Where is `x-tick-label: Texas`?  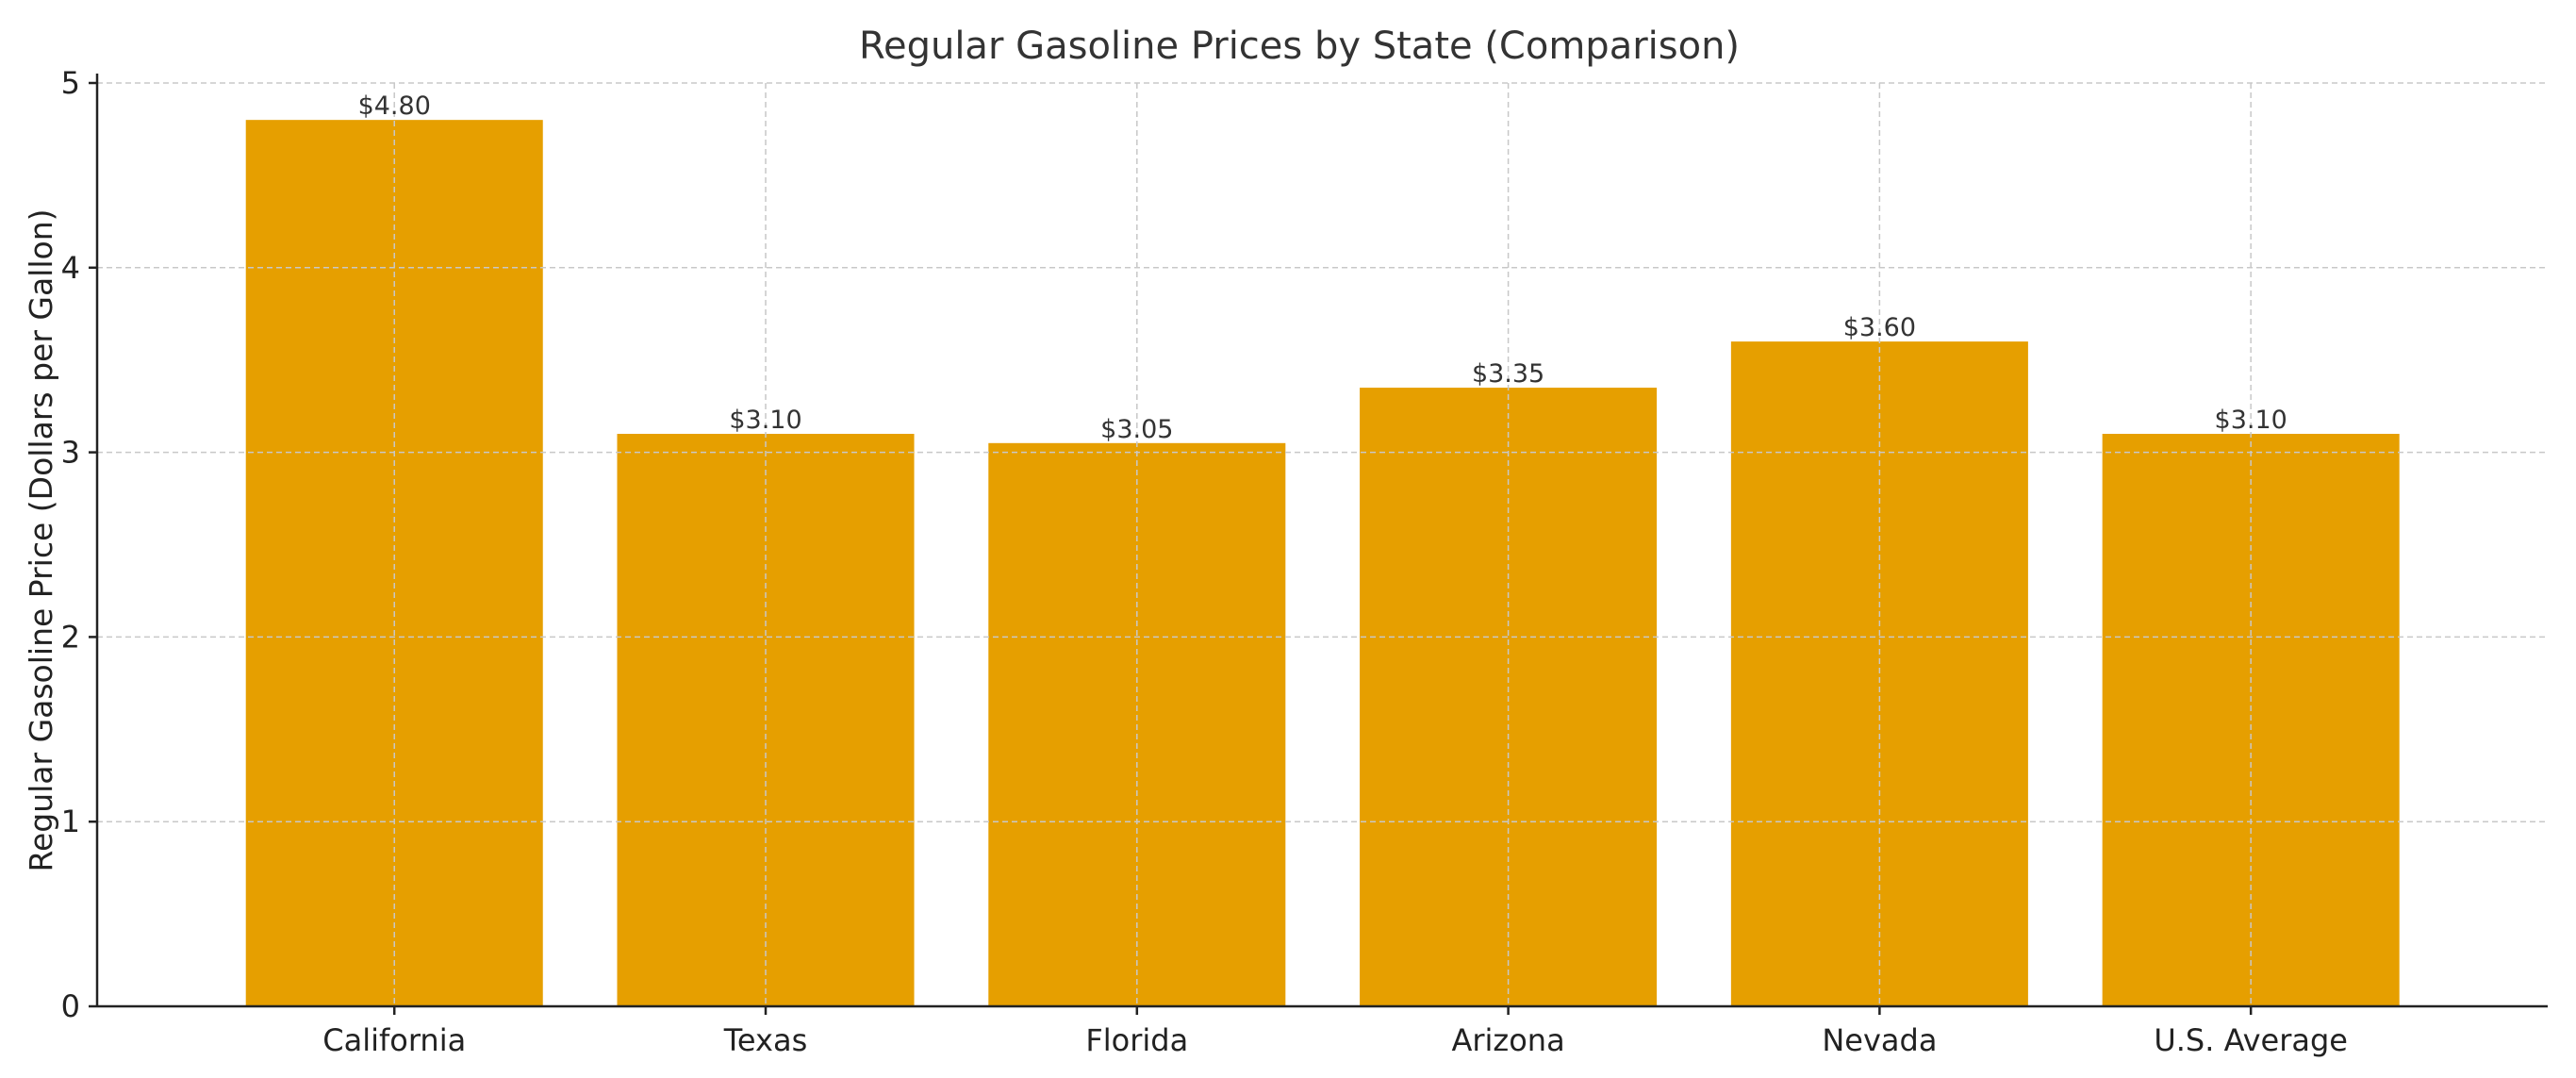
x-tick-label: Texas is located at coordinates (765, 1040).